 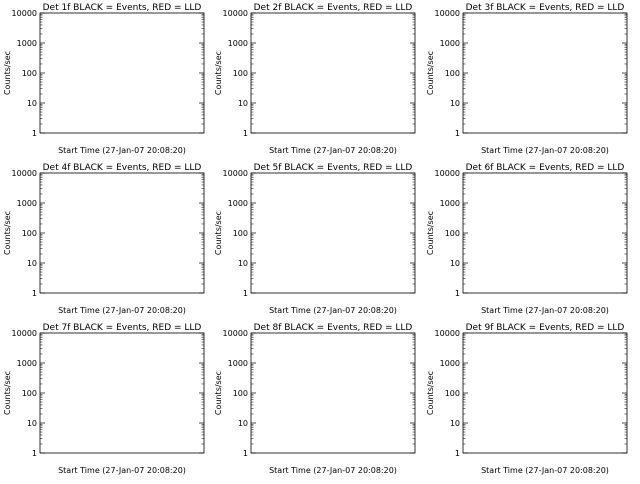 What do you see at coordinates (122, 328) in the screenshot?
I see `panel-title: Det 7f BLACK = Events, RED = LLD` at bounding box center [122, 328].